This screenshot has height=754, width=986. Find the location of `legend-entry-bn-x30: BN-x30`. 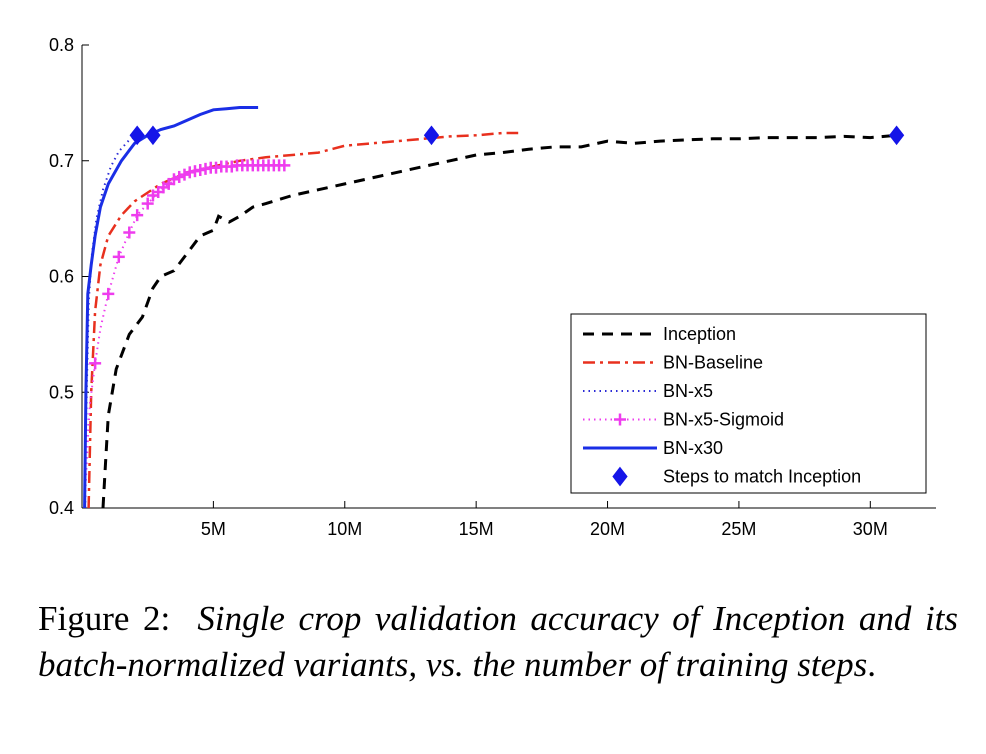

legend-entry-bn-x30: BN-x30 is located at coordinates (653, 448).